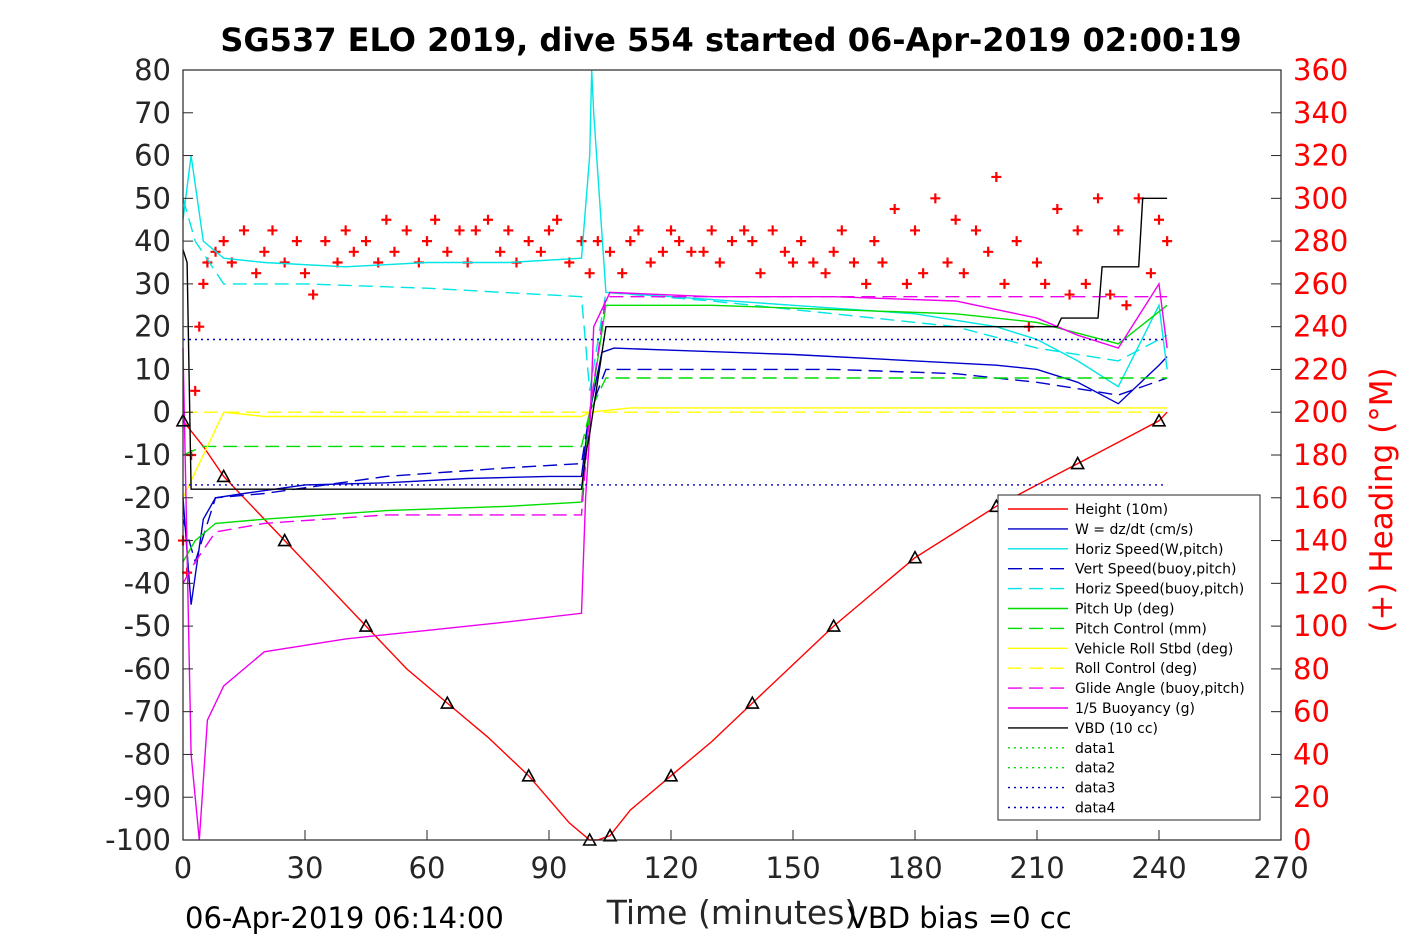 The image size is (1417, 945). I want to click on legend-entry: Glide Angle (buoy,pitch), so click(1160, 689).